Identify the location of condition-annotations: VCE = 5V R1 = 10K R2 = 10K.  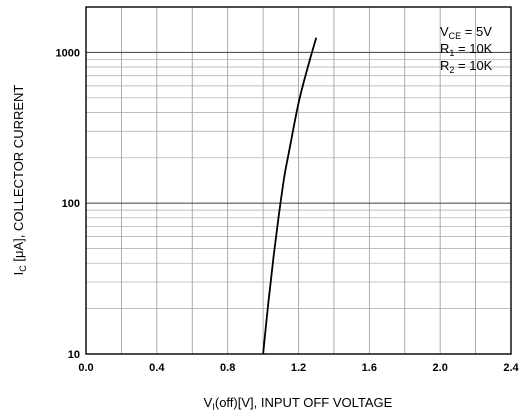
(466, 49).